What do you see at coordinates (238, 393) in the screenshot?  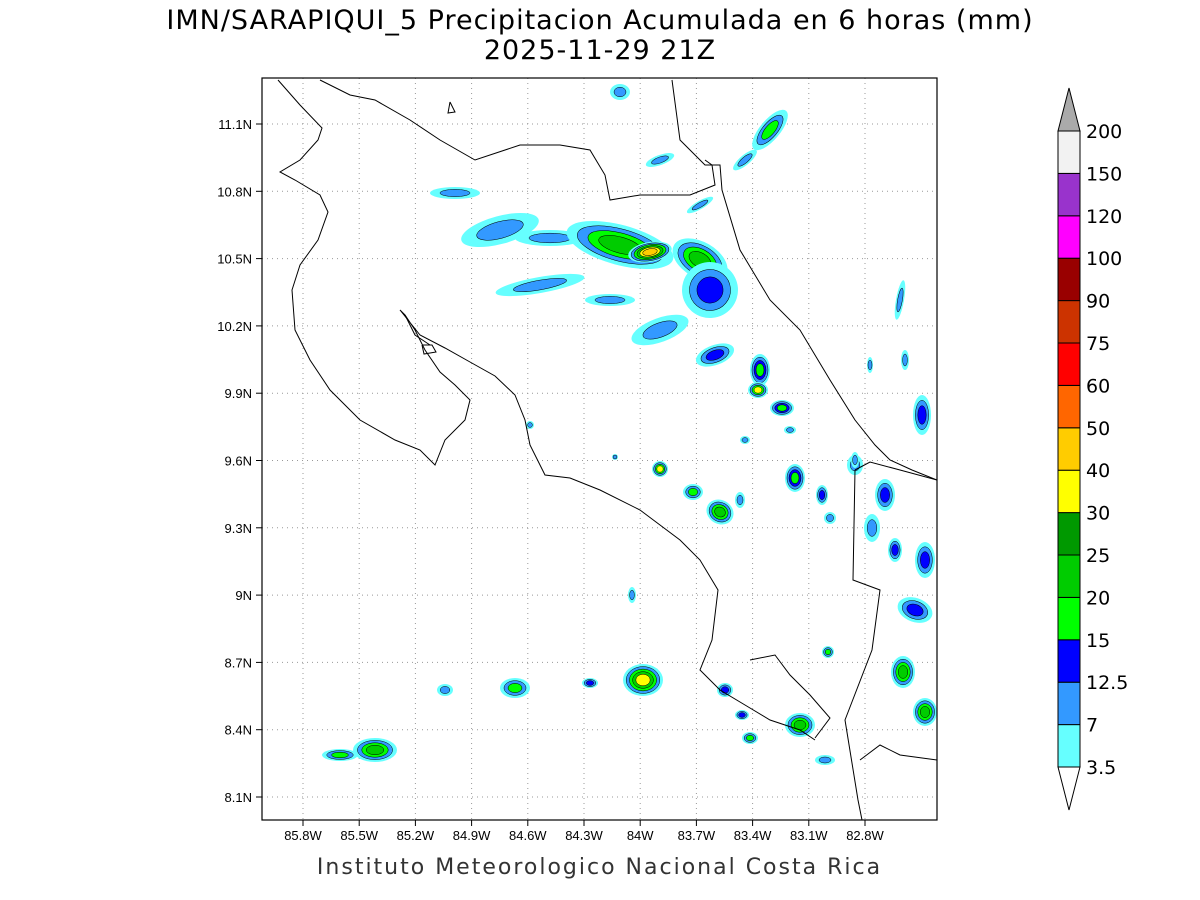 I see `lat-tick-label: 9.9N` at bounding box center [238, 393].